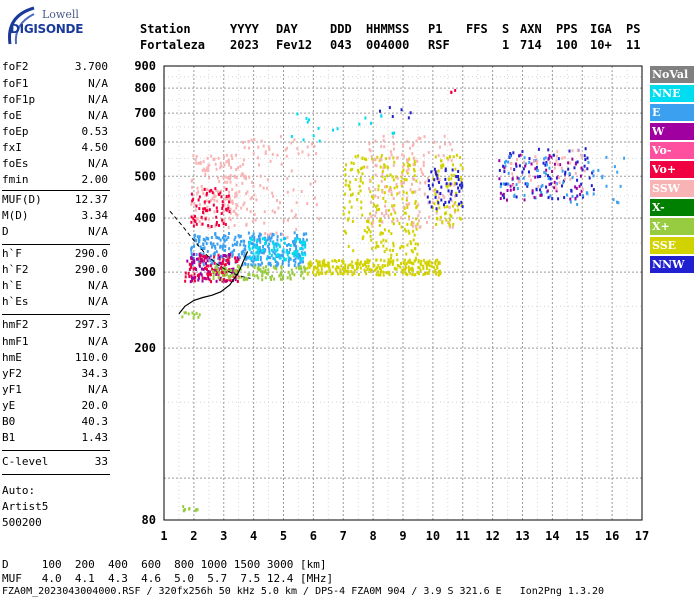 The image size is (700, 600). I want to click on param-name: h`Es, so click(15, 301).